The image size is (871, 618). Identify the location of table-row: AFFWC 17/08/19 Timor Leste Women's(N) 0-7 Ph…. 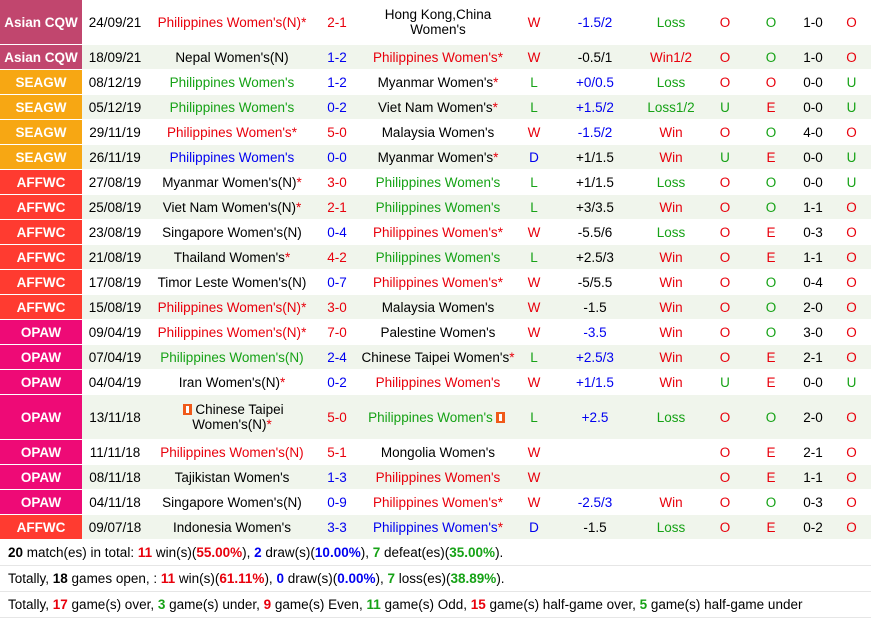
(435, 282).